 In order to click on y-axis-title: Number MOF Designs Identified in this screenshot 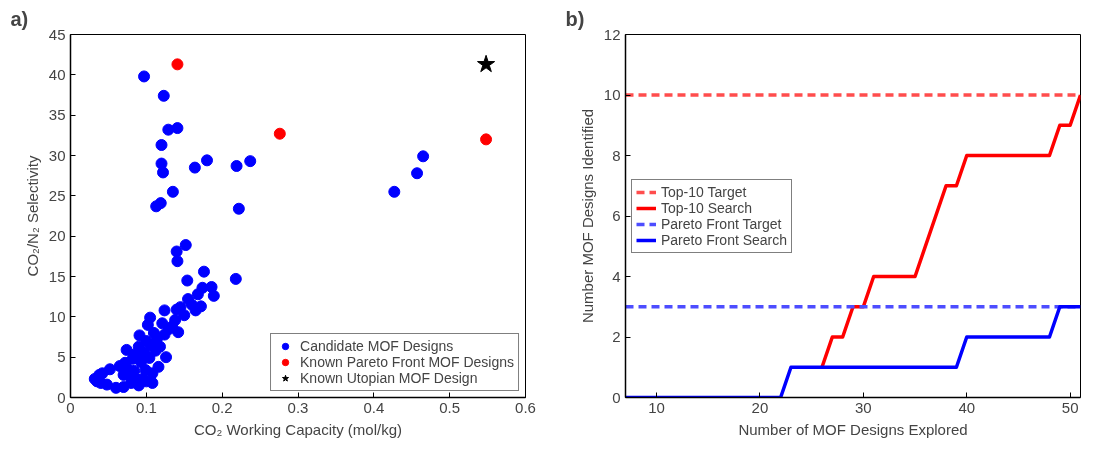, I will do `click(587, 216)`.